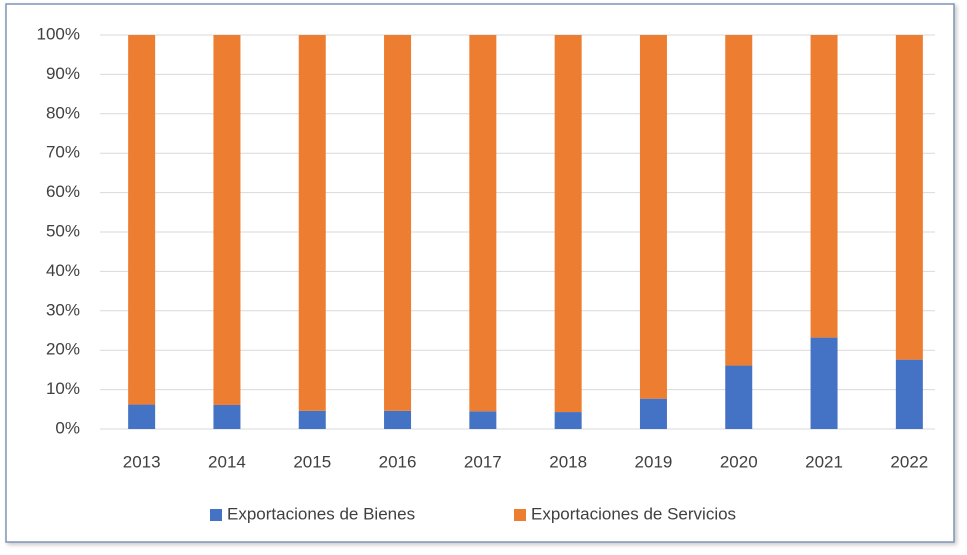 The height and width of the screenshot is (555, 967). I want to click on x-tick-label: 2016, so click(398, 461).